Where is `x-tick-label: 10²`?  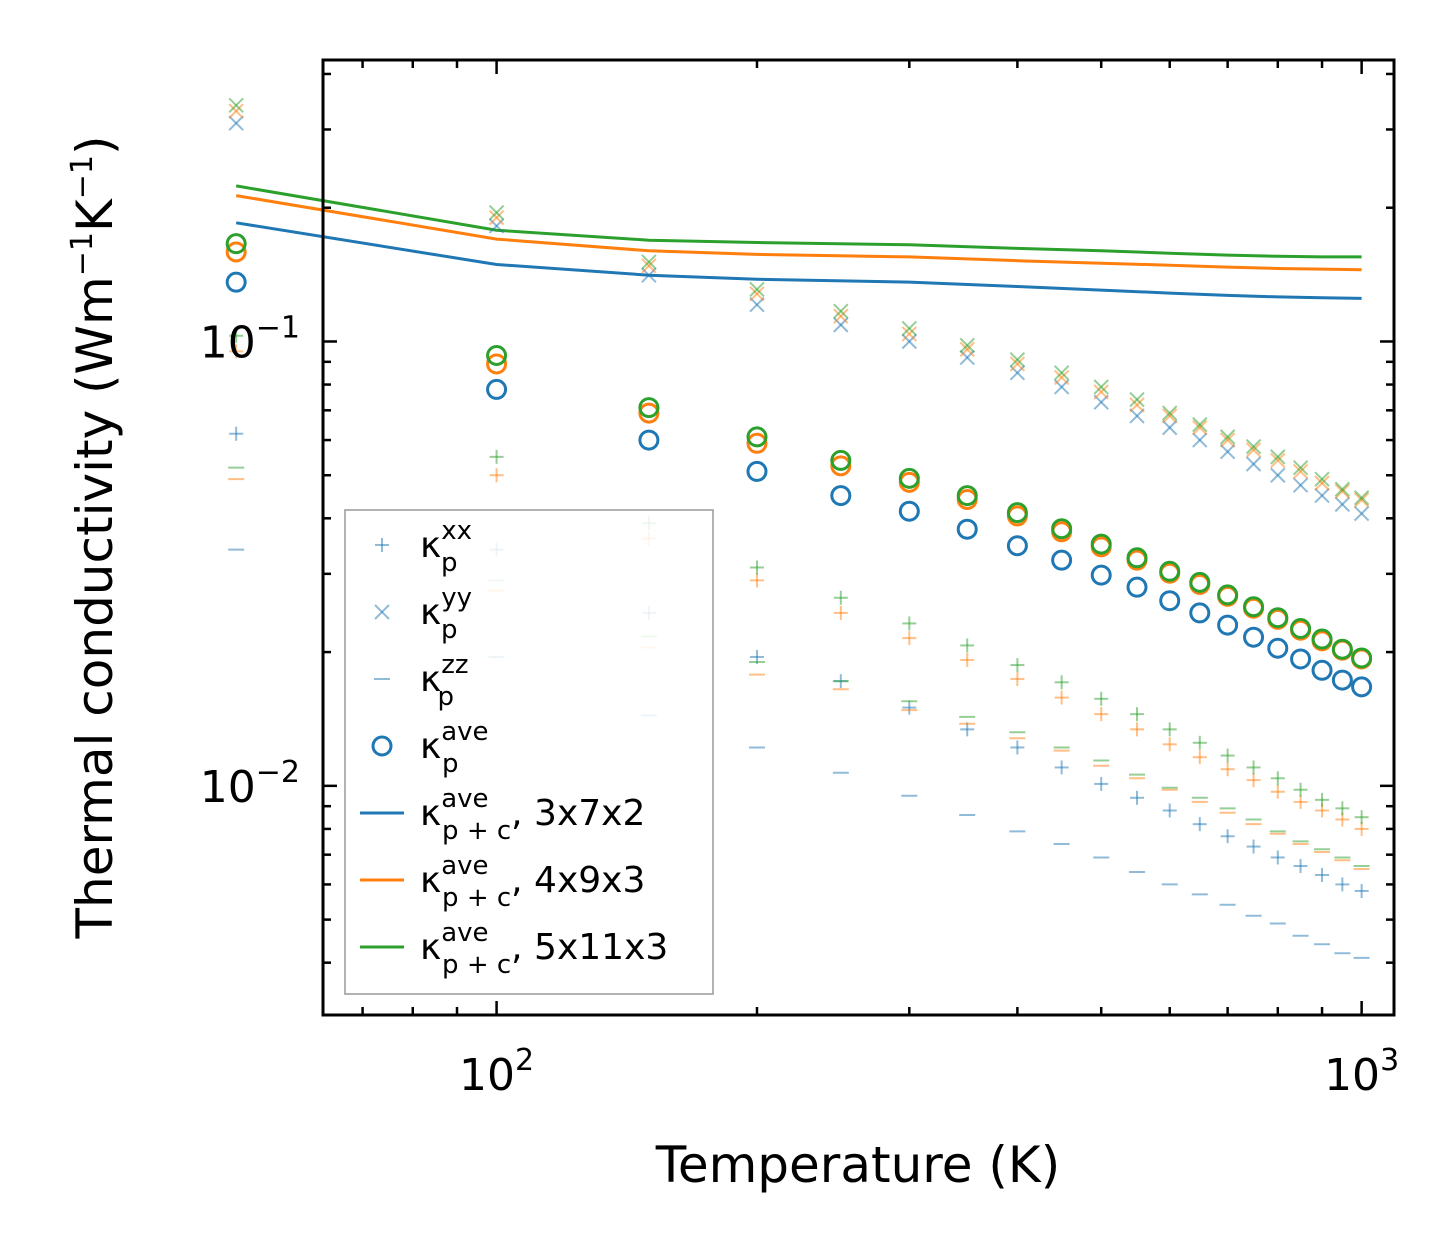
x-tick-label: 10² is located at coordinates (496, 1072).